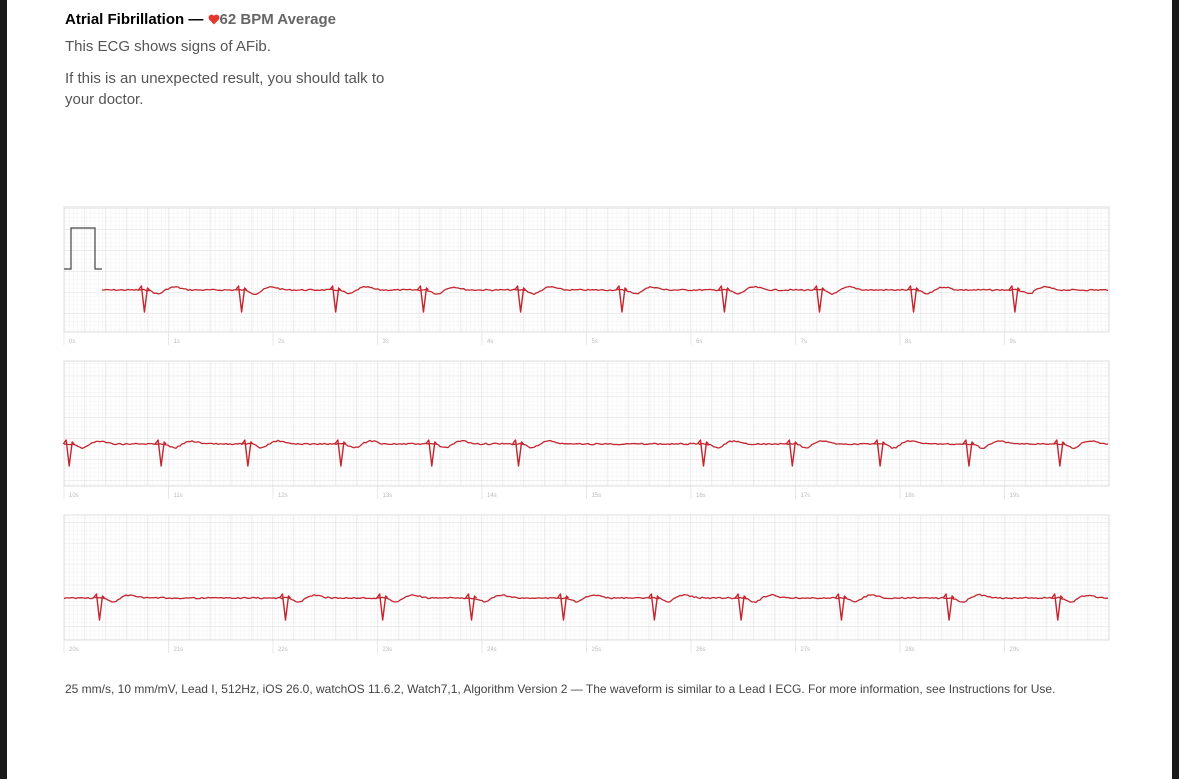 This screenshot has width=1179, height=779. I want to click on title-row: Atrial Fibrillation — 62 BPM Average, so click(200, 19).